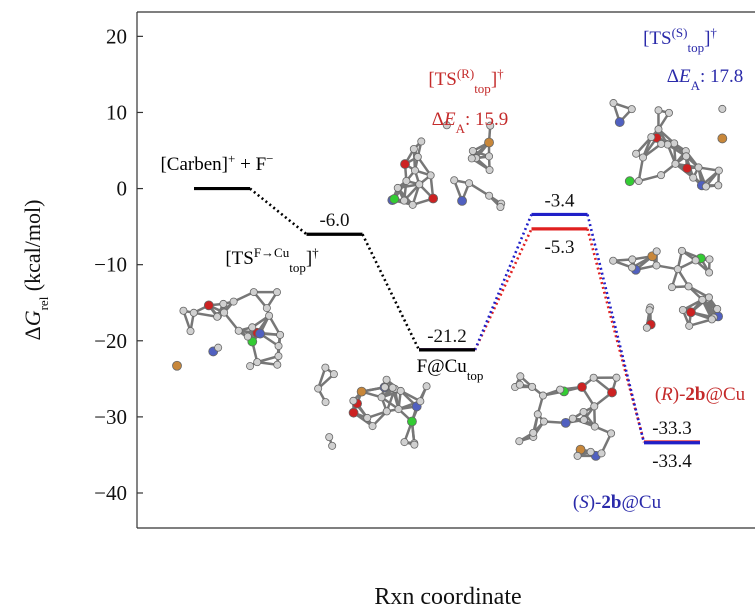  What do you see at coordinates (486, 119) in the screenshot?
I see `annotation-part: : 15.9` at bounding box center [486, 119].